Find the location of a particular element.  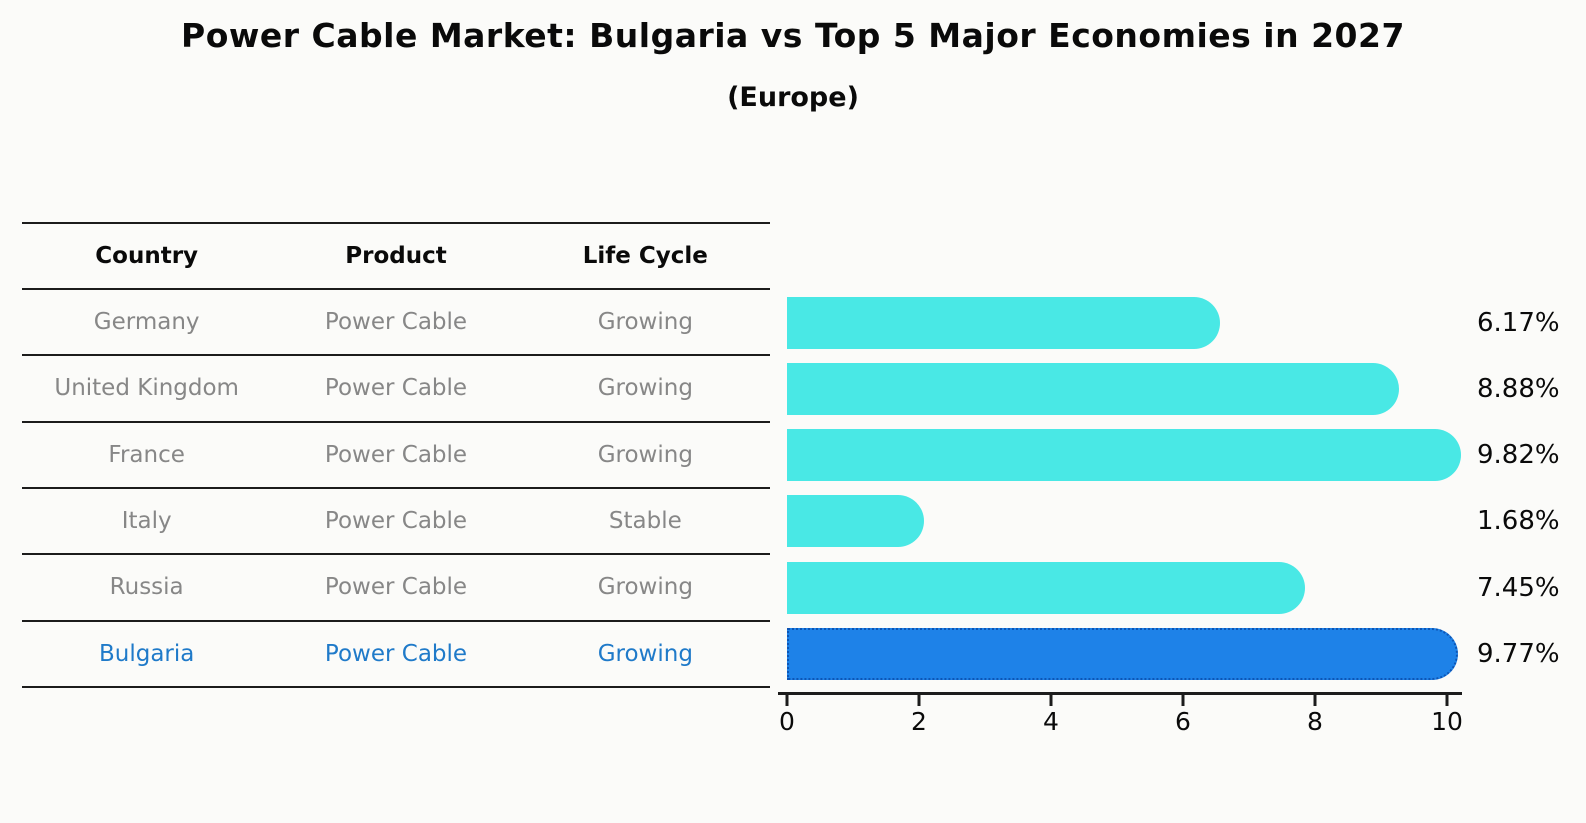

cell-life-cycle: Stable is located at coordinates (645, 521).